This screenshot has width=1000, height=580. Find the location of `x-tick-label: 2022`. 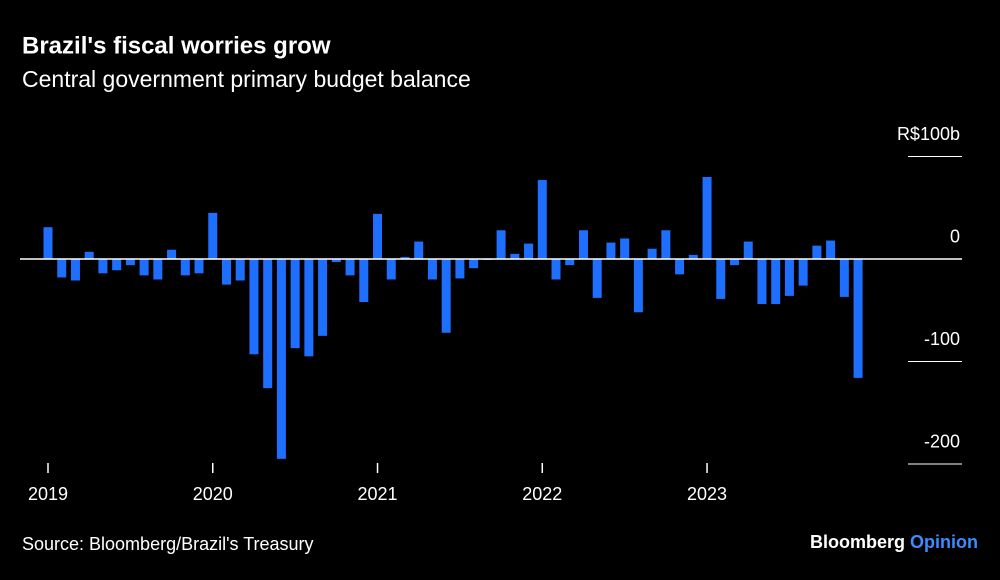

x-tick-label: 2022 is located at coordinates (542, 494).